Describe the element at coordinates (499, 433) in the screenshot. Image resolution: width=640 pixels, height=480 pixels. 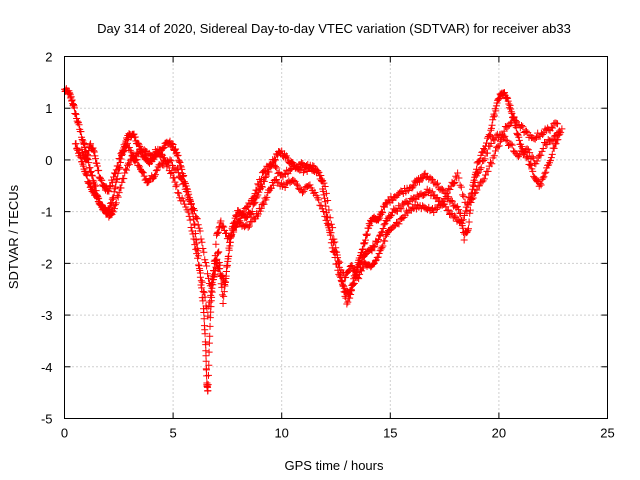
I see `x-tick-label: 20` at that location.